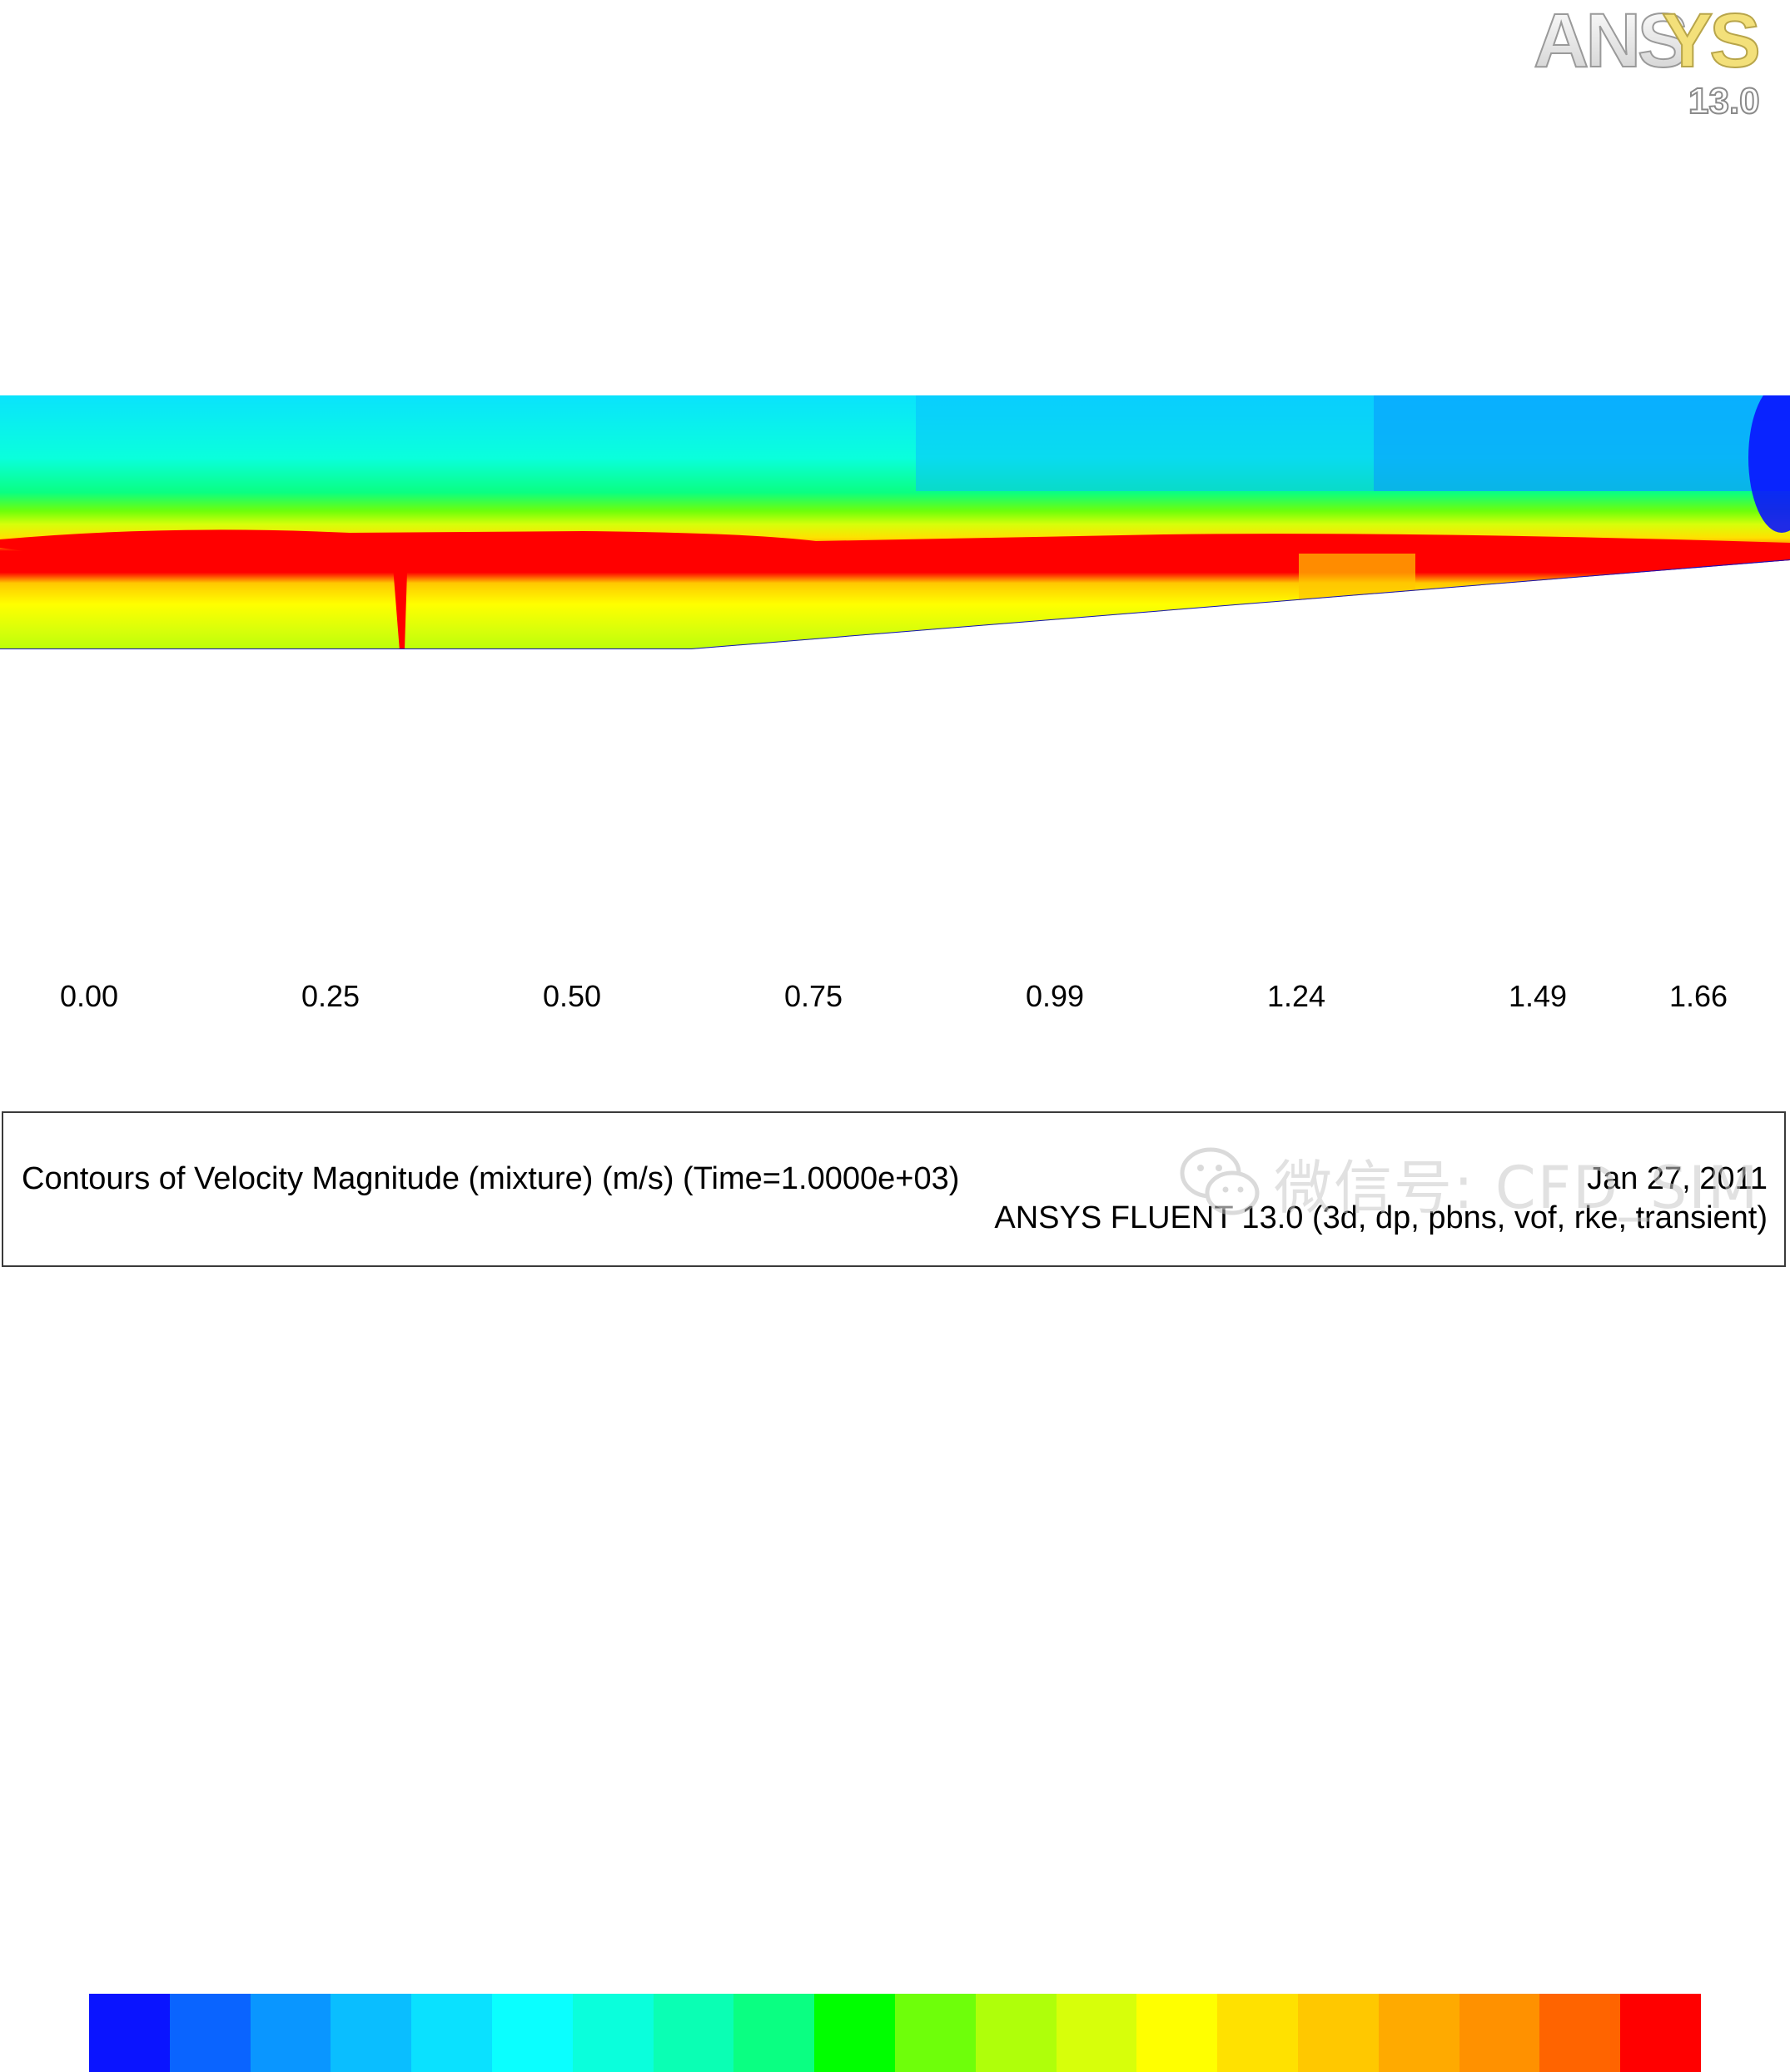 Image resolution: width=1790 pixels, height=2072 pixels. I want to click on legend-tick: 0.50, so click(572, 996).